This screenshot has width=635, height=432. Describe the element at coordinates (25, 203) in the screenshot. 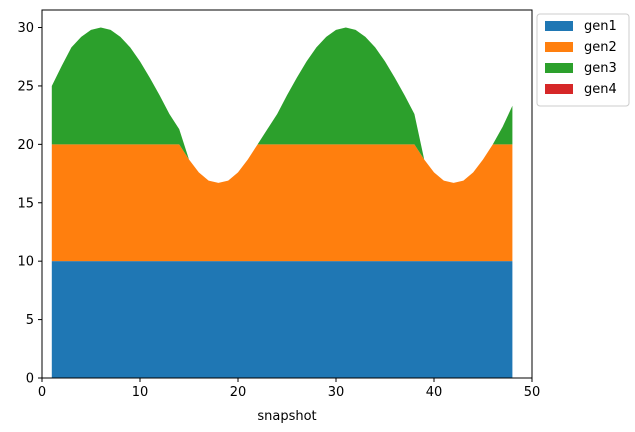

I see `y-tick-label: 15` at that location.